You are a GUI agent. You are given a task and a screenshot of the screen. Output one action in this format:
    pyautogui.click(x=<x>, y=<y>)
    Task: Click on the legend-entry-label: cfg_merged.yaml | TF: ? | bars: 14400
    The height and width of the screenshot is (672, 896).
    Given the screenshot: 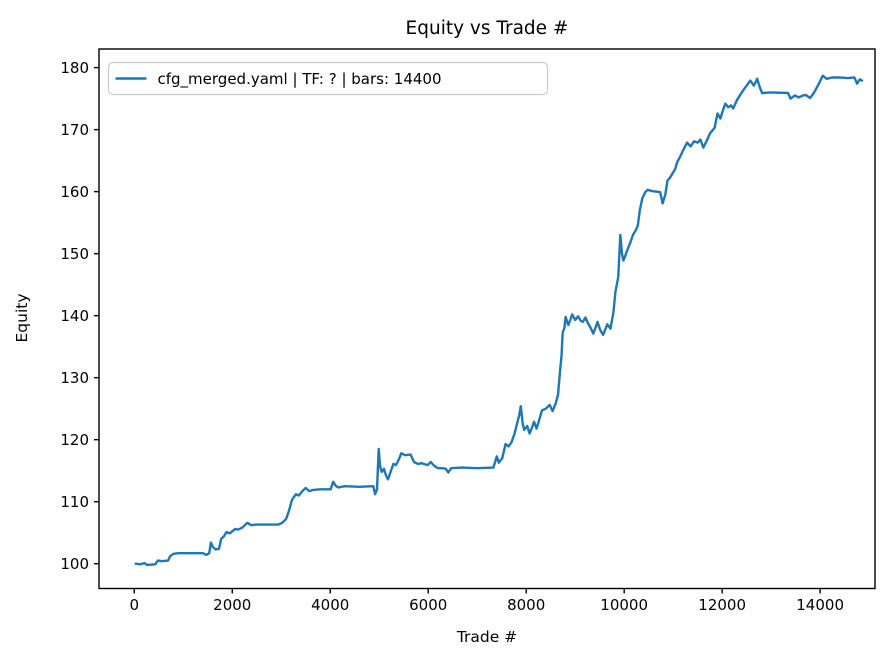 What is the action you would take?
    pyautogui.click(x=300, y=79)
    